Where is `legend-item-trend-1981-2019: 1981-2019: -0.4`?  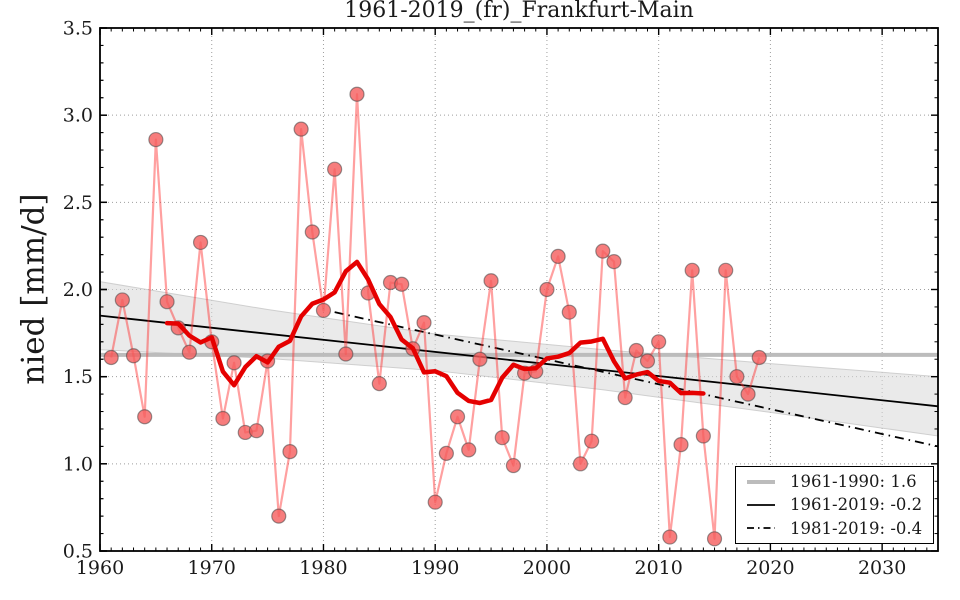
legend-item-trend-1981-2019: 1981-2019: -0.4 is located at coordinates (837, 528).